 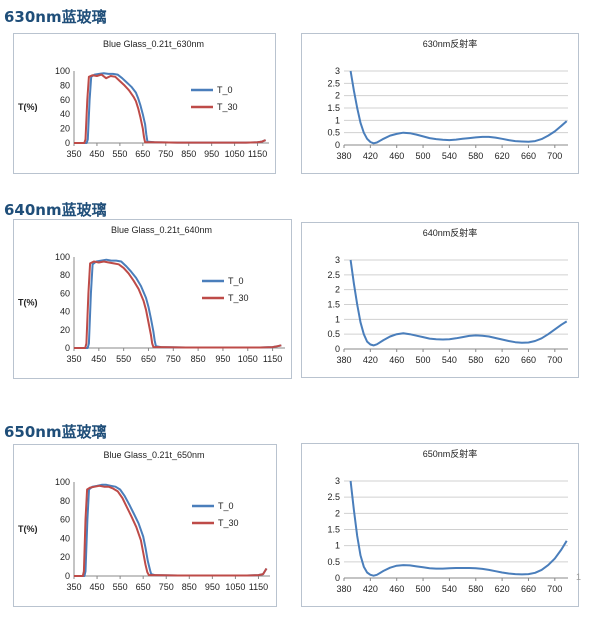 I want to click on x-tick-label: 650, so click(x=142, y=154).